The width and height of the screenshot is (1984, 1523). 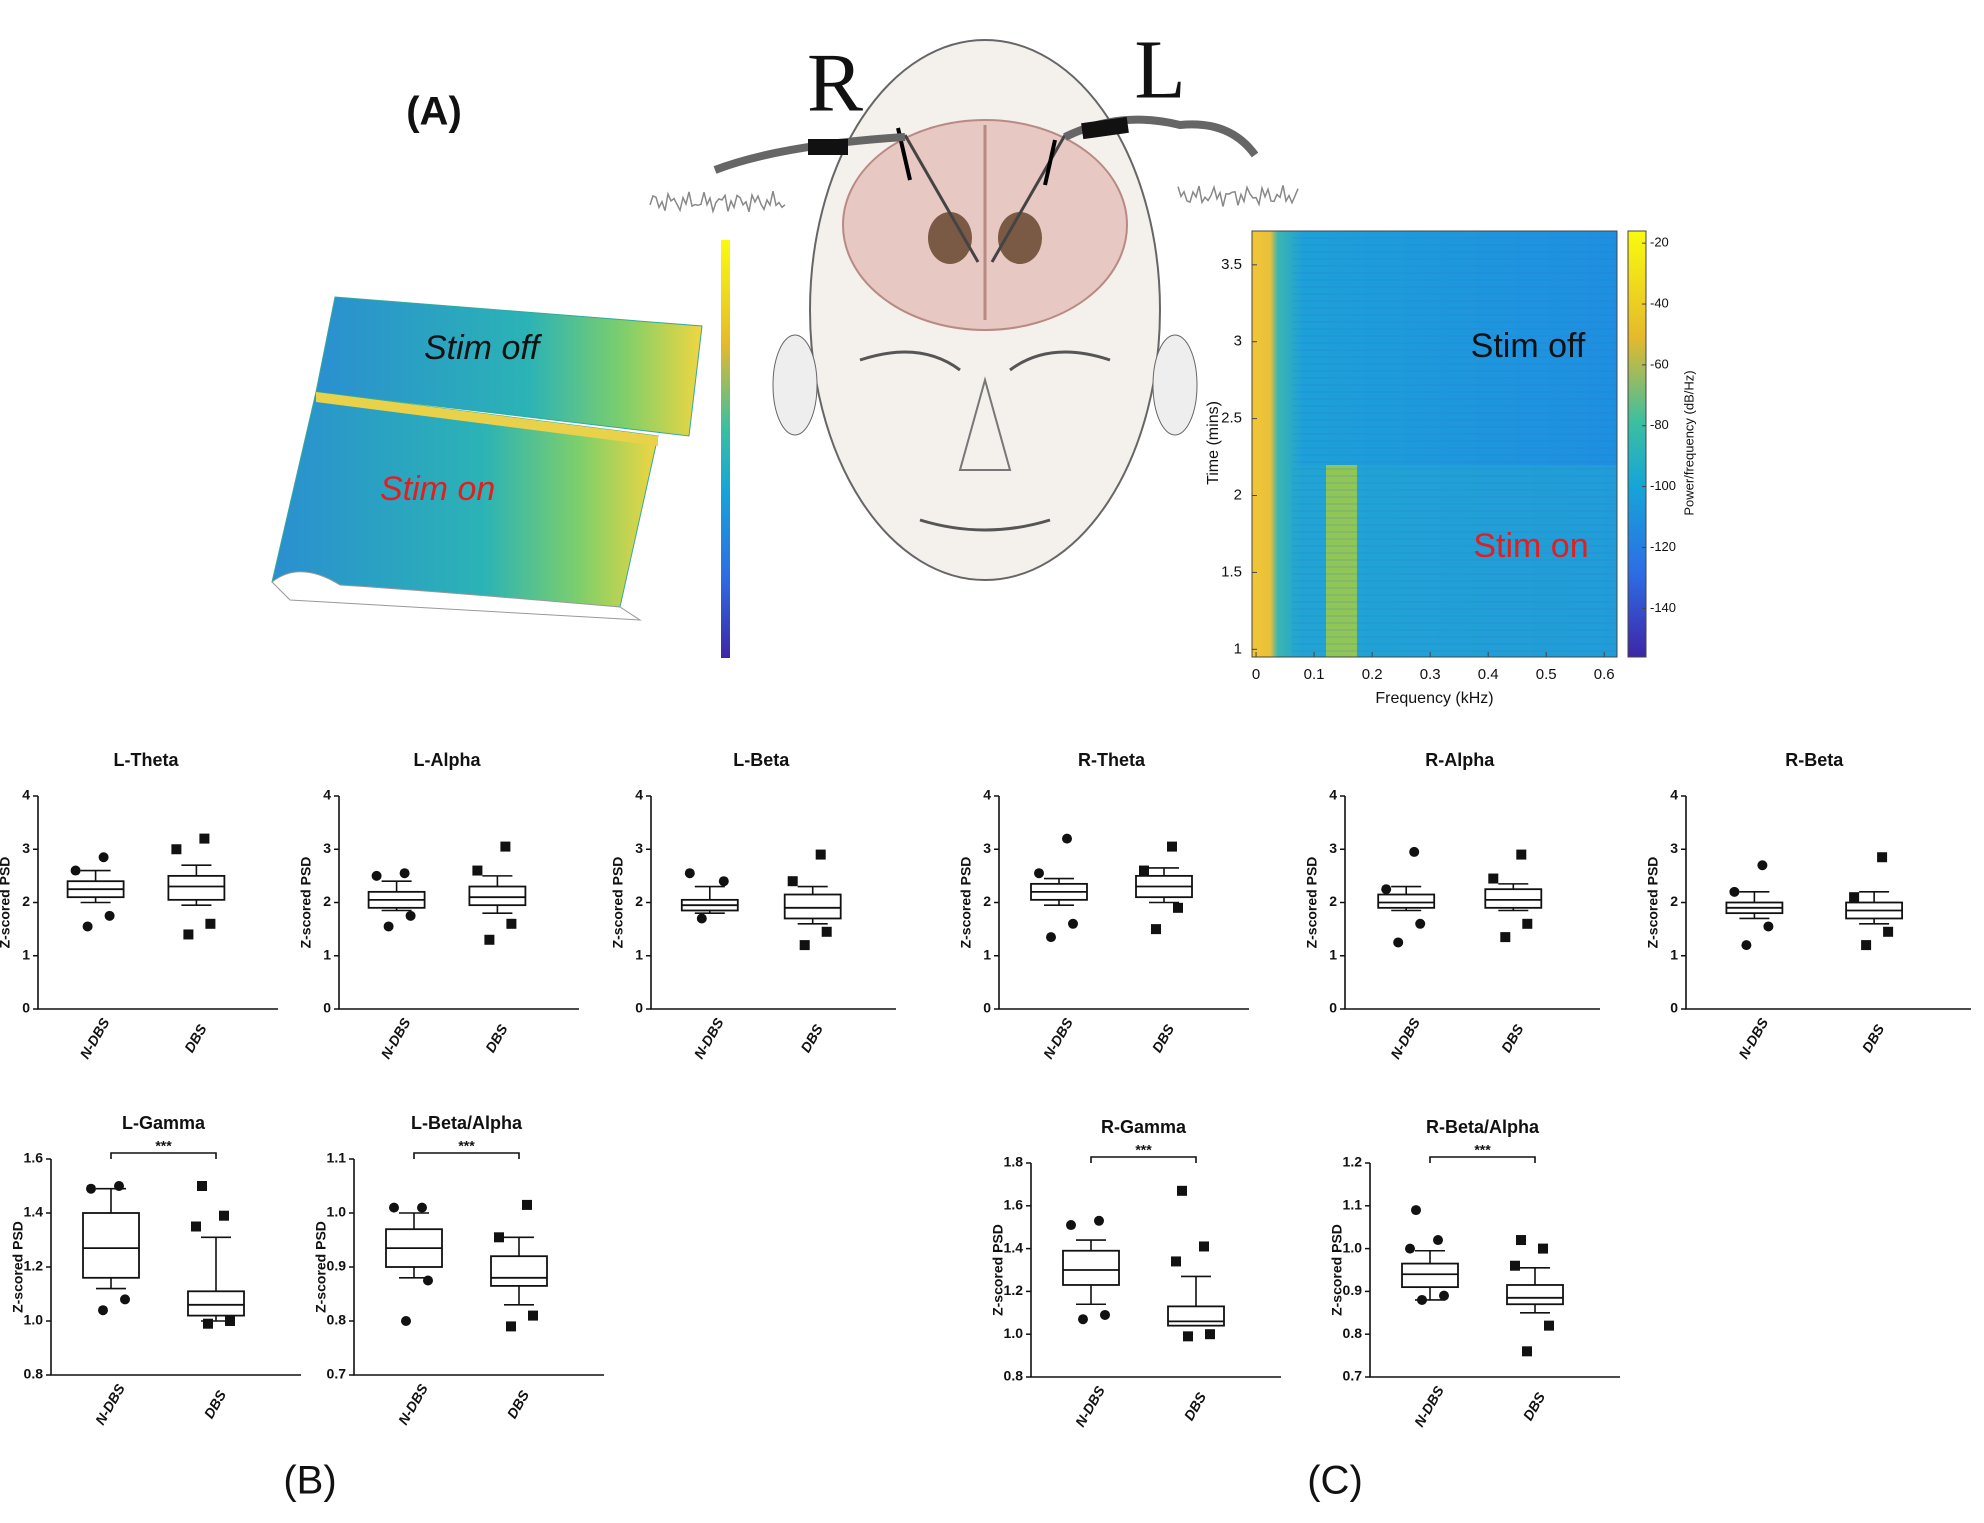 I want to click on annotation: Stim on, so click(x=437, y=489).